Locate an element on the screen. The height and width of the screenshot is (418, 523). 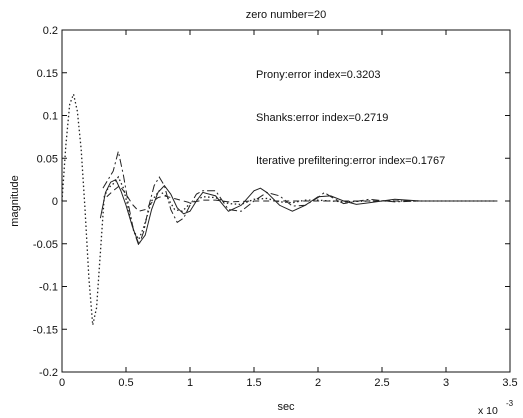
x-tick-label: 2.5 is located at coordinates (381, 383).